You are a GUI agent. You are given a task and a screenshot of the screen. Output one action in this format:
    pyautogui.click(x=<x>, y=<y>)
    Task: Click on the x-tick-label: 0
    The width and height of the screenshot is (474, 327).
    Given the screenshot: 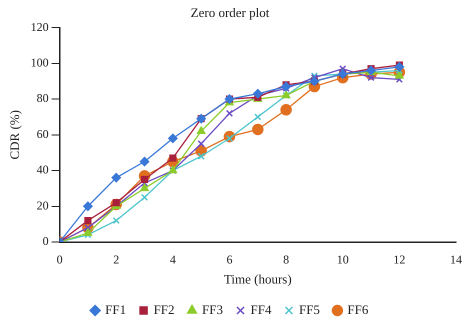 What is the action you would take?
    pyautogui.click(x=59, y=259)
    